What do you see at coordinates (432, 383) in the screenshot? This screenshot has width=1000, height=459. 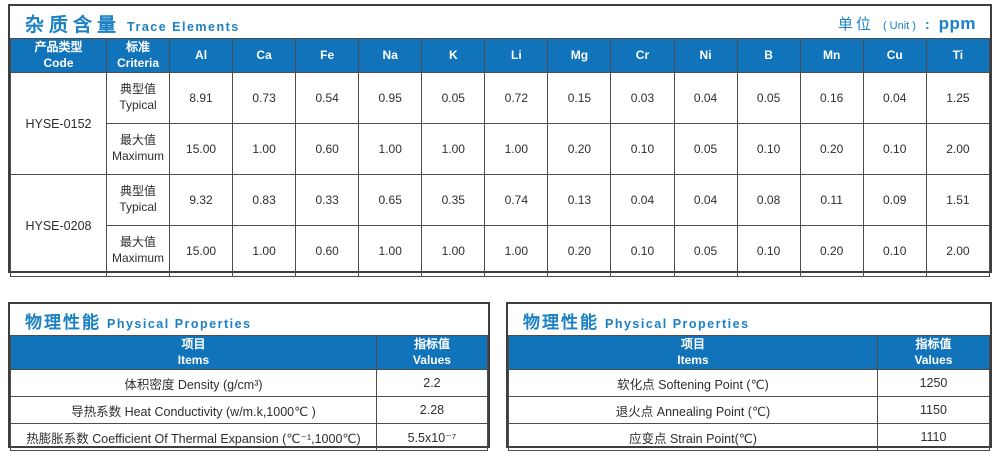 I see `phys-value-cell: 2.2` at bounding box center [432, 383].